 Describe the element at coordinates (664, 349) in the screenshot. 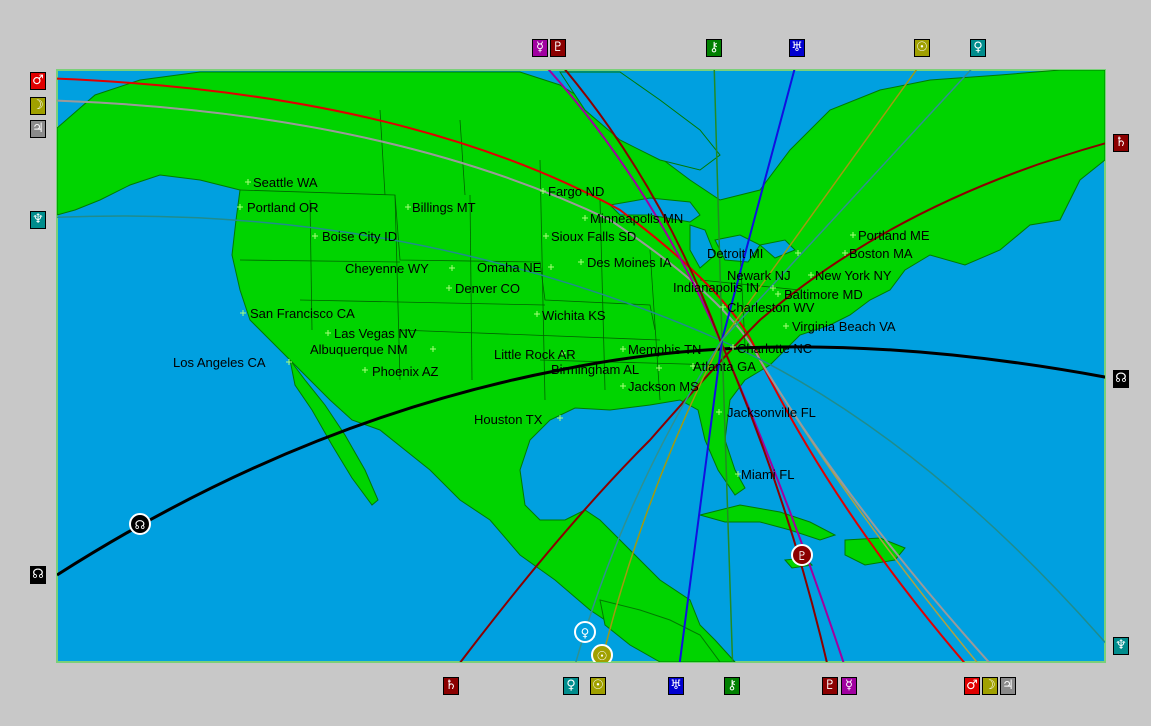

I see `svg-text: Memphis TN` at that location.